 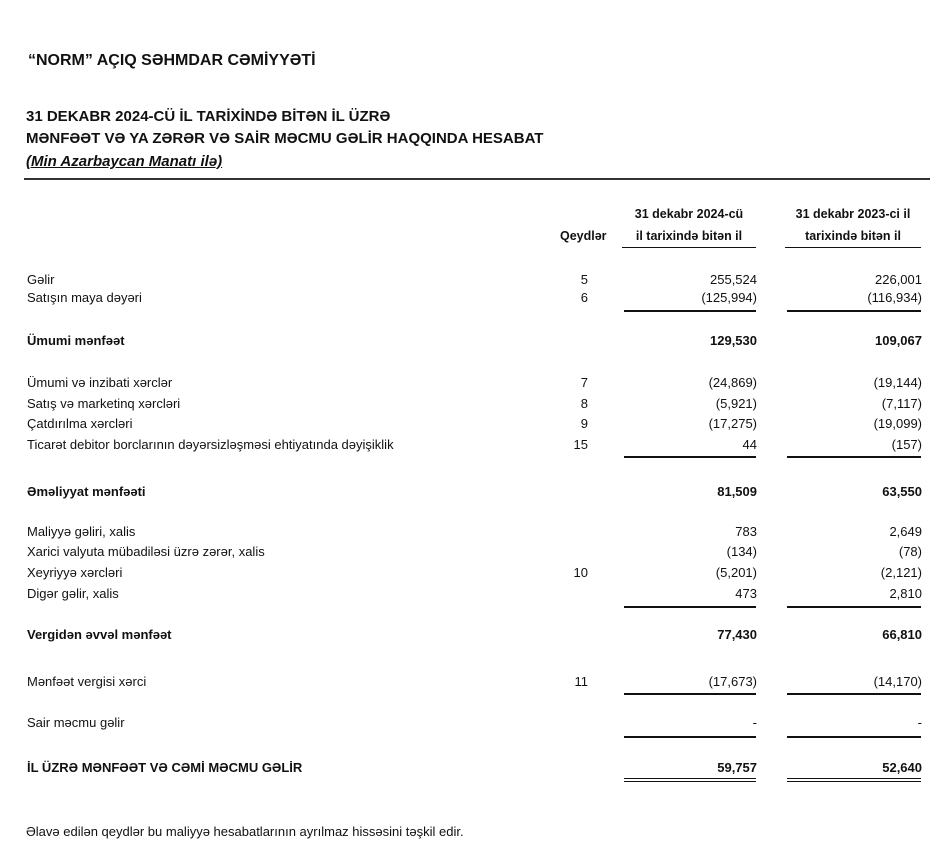 What do you see at coordinates (165, 767) in the screenshot?
I see `row-label: İL ÜZRƏ MƏNFƏƏT VƏ CƏMİ MƏCMU GƏLİR` at bounding box center [165, 767].